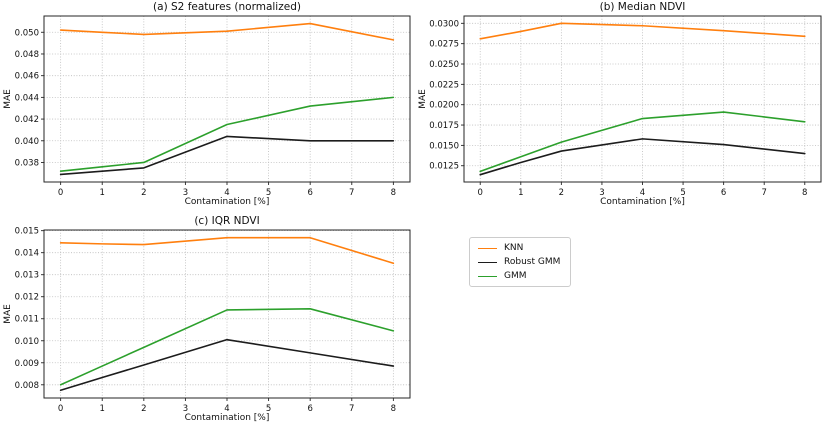  I want to click on chart-c-title: (c) IQR NDVI, so click(227, 221).